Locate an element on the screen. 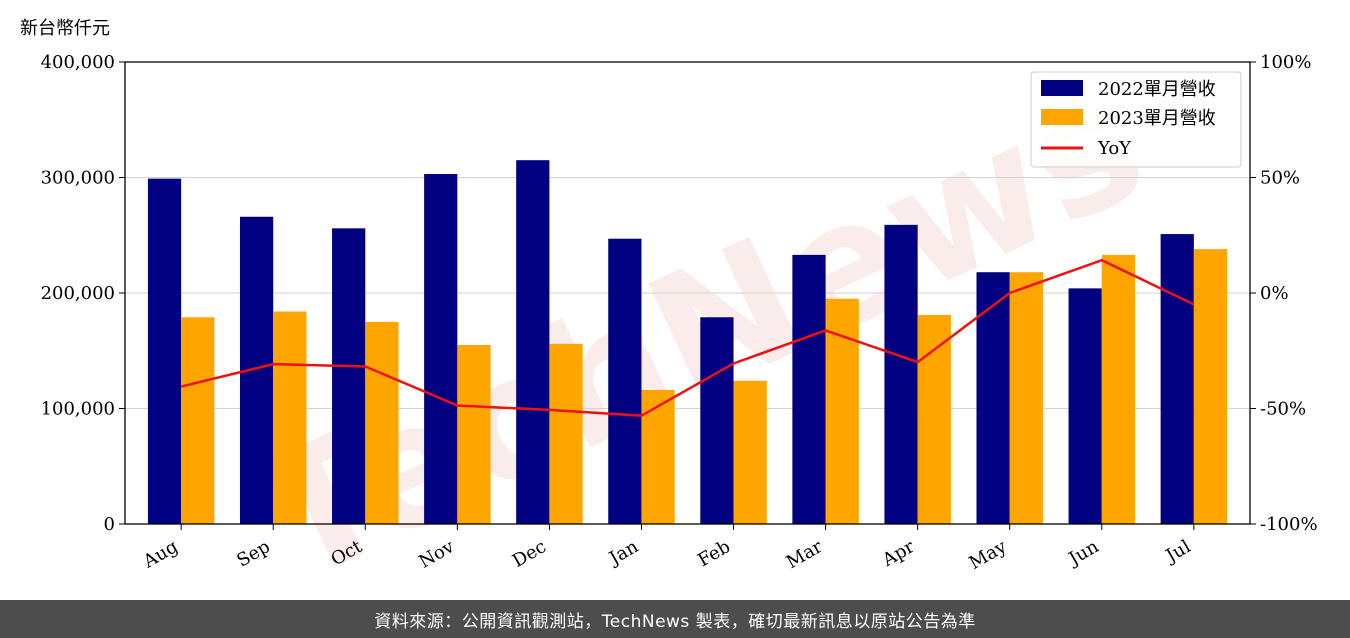 This screenshot has width=1350, height=638. x-tick-label-dec: Dec is located at coordinates (529, 554).